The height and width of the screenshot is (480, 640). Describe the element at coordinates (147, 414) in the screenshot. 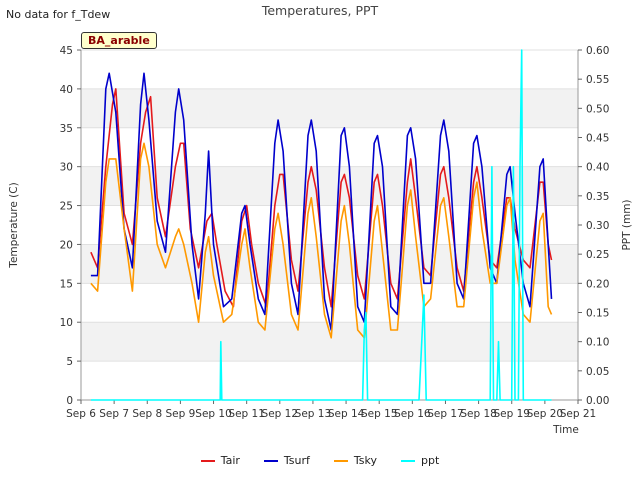

I see `x-tick-label: Sep 8` at that location.